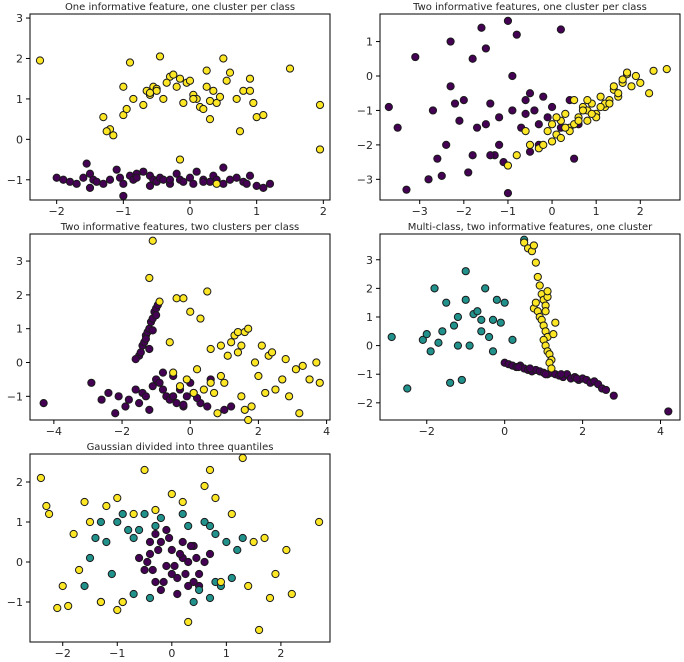 The image size is (684, 662). I want to click on x-tick-label: 0, so click(190, 431).